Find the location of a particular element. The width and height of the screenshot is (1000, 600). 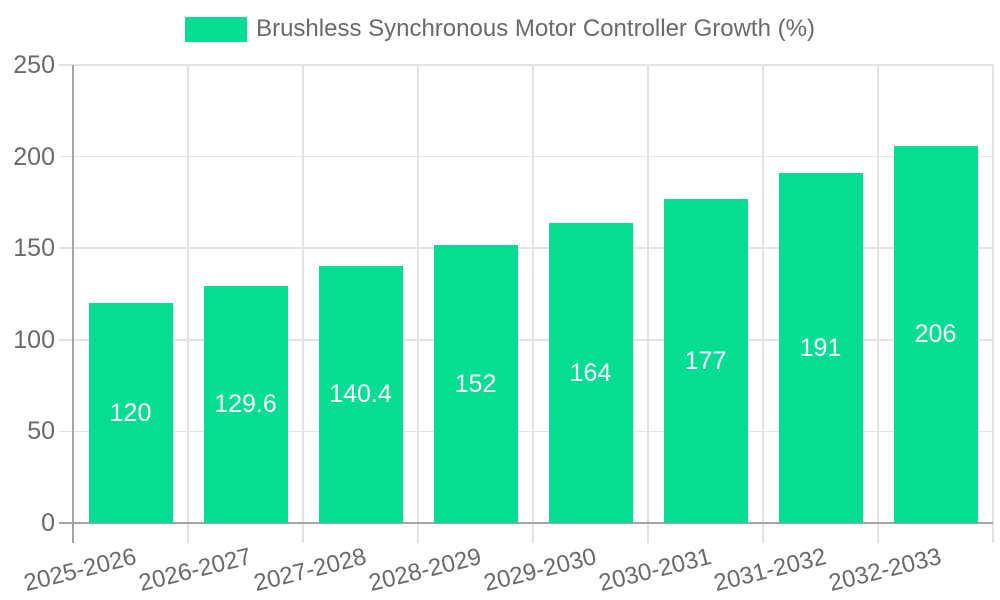

x-tick-label: 2027-2028 is located at coordinates (309, 570).